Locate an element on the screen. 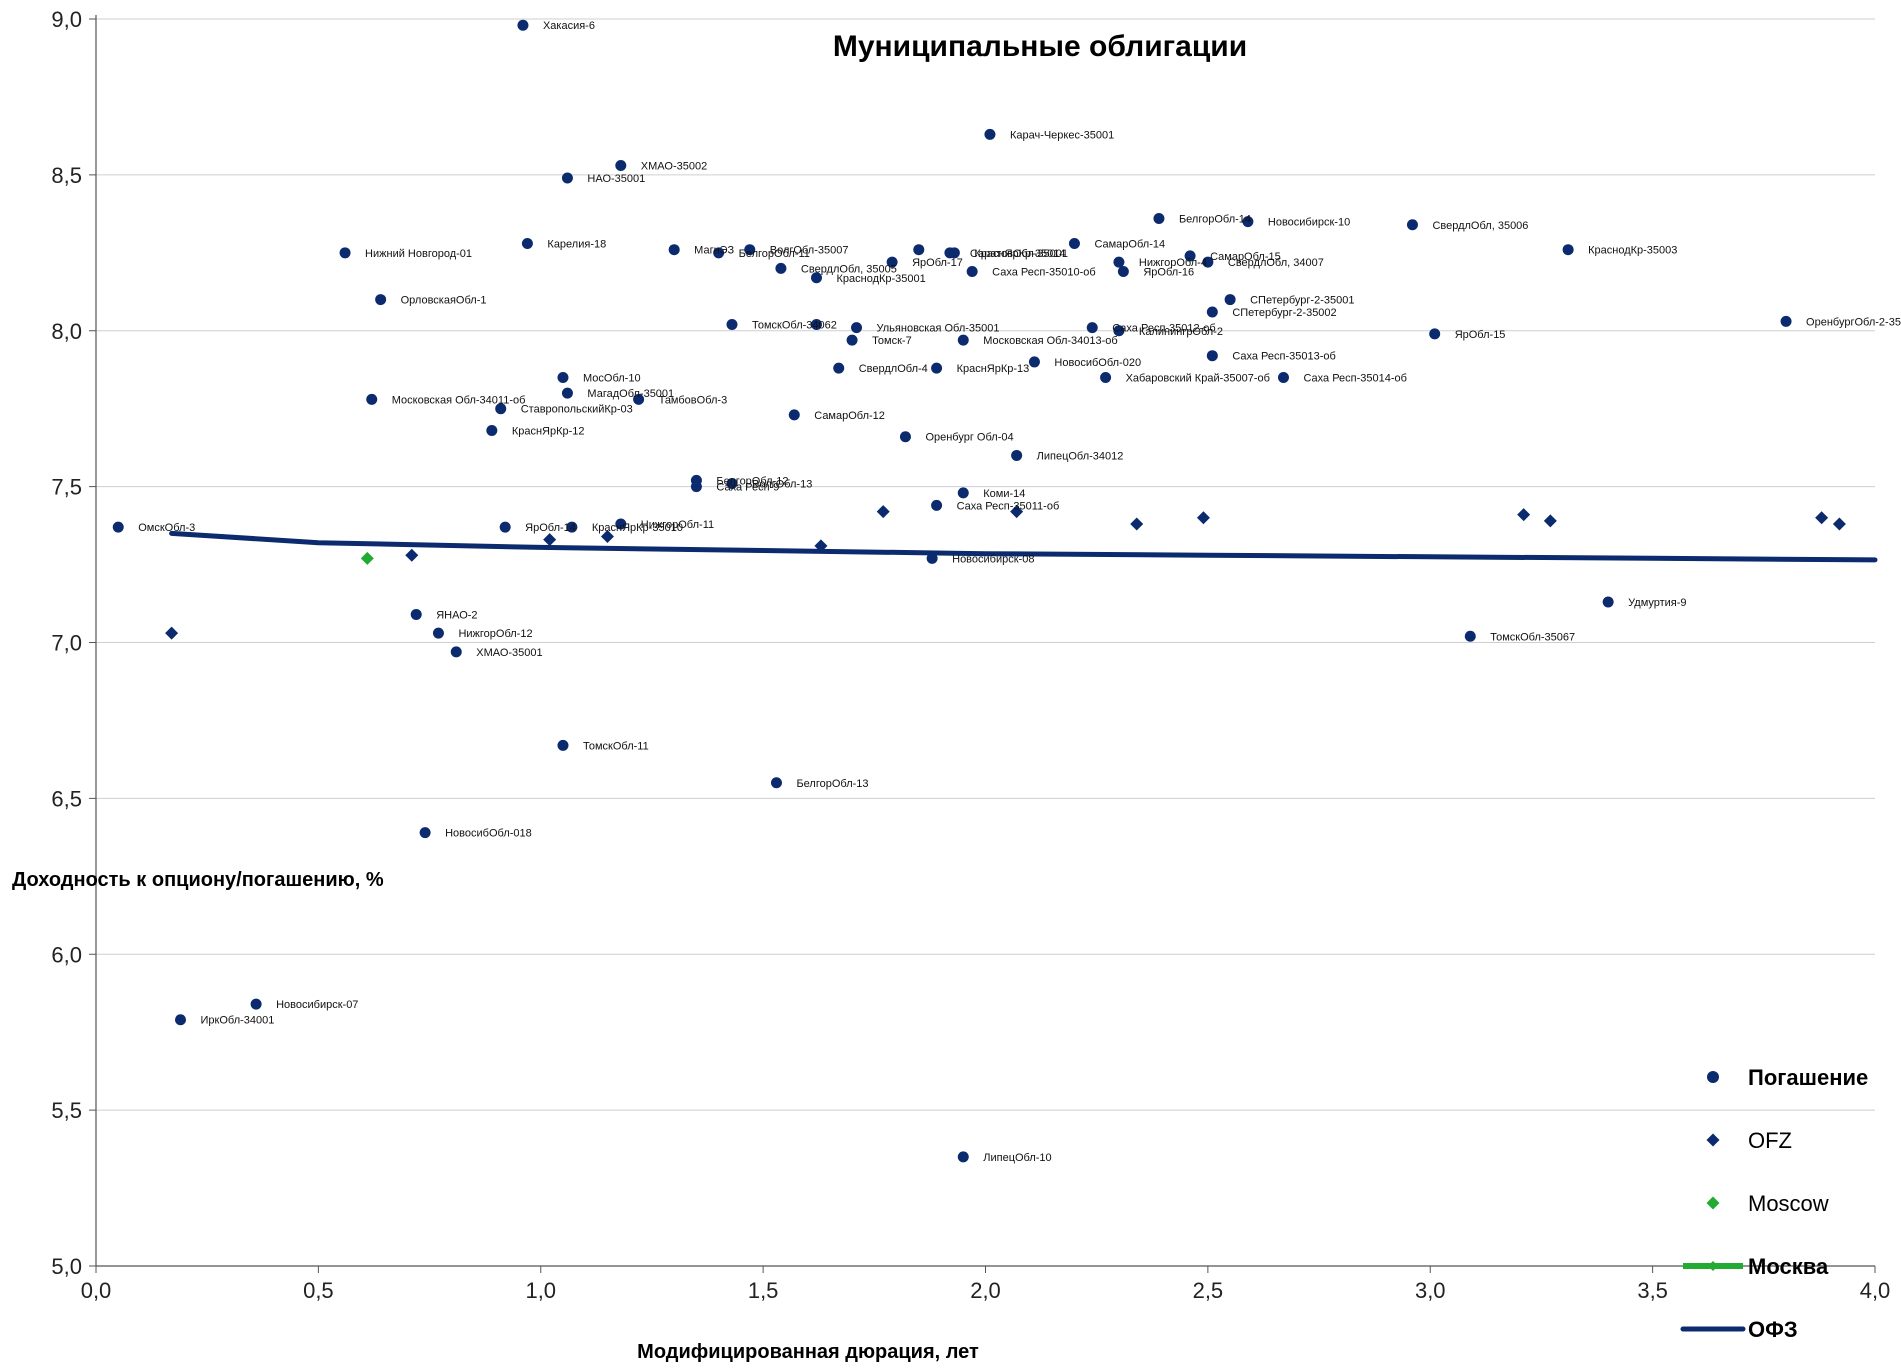 The width and height of the screenshot is (1901, 1371). bond-label: Новосибирск-07 is located at coordinates (317, 1005).